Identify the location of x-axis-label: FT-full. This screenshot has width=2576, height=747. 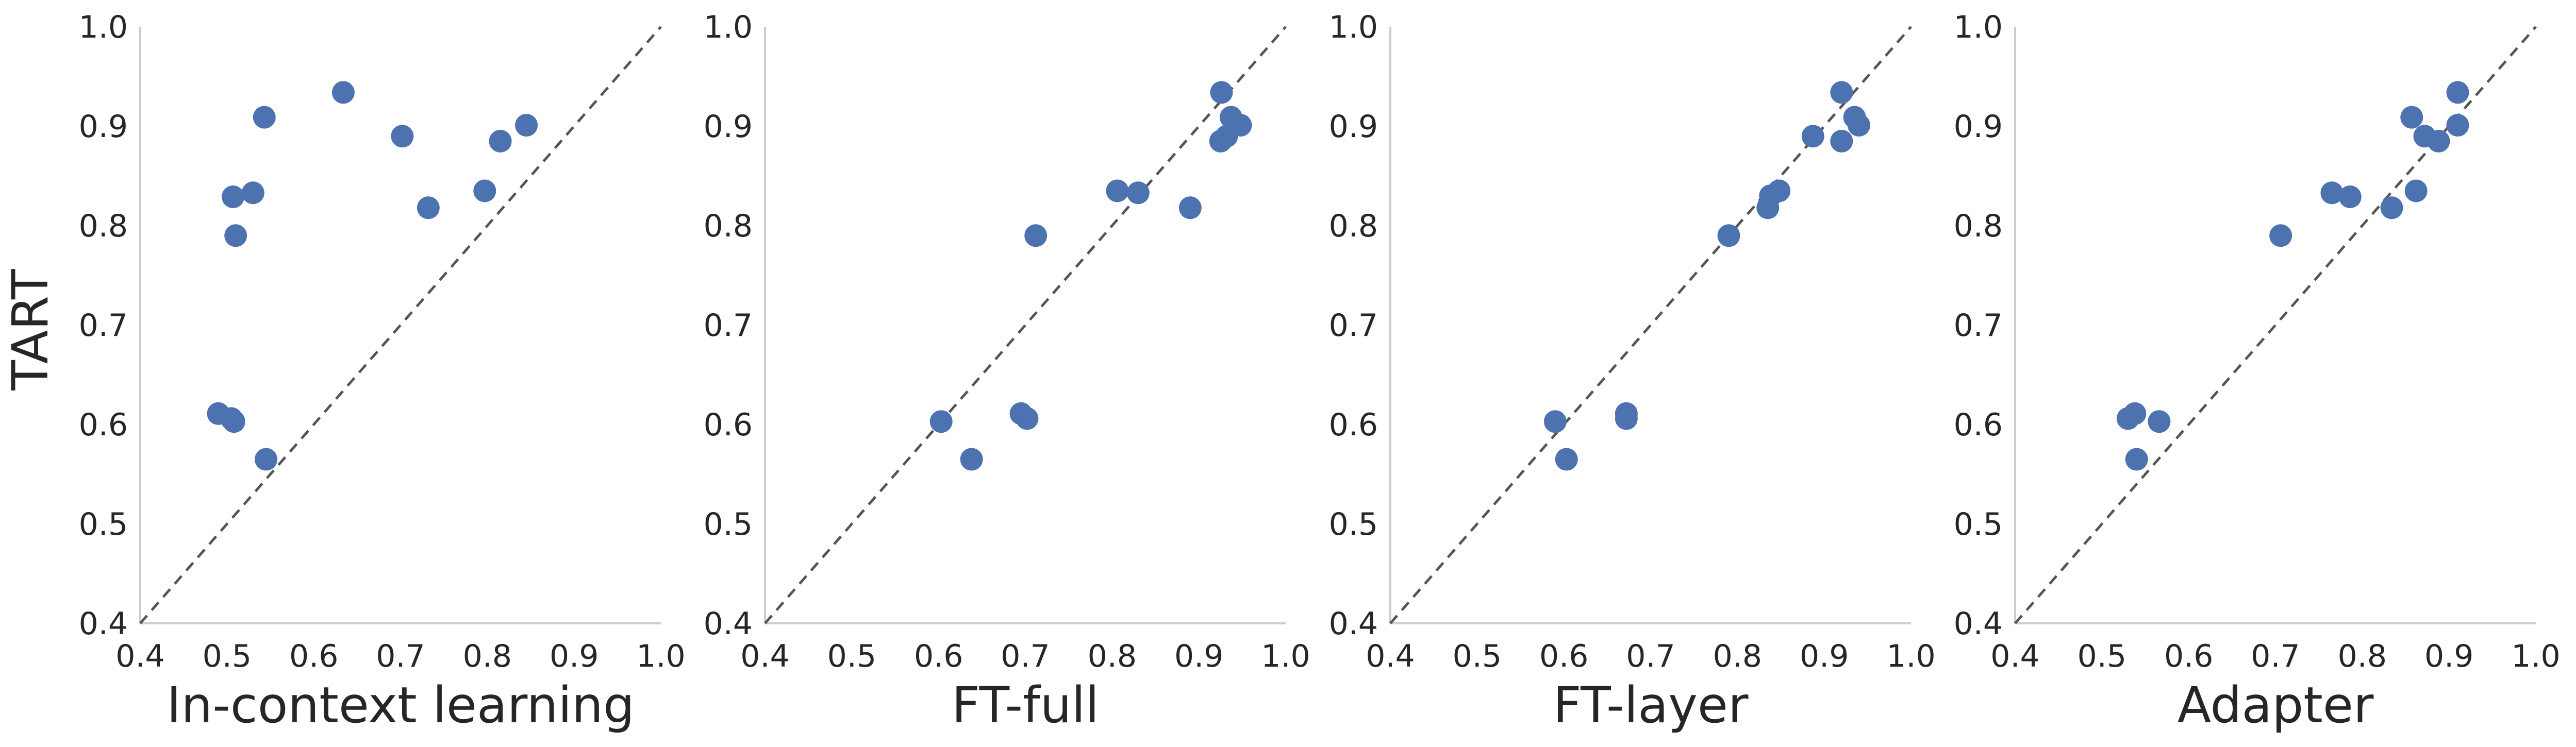
(1025, 705).